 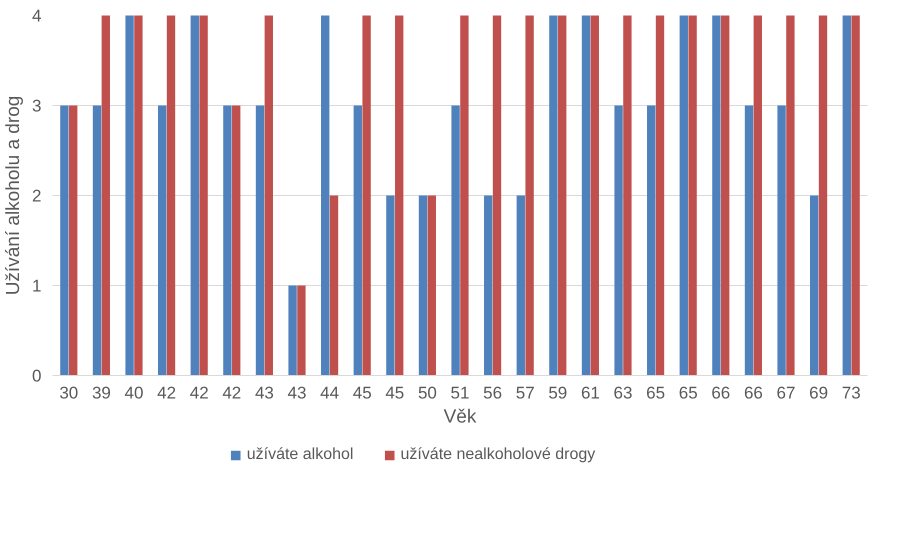 What do you see at coordinates (37, 286) in the screenshot?
I see `y-tick-label: 1` at bounding box center [37, 286].